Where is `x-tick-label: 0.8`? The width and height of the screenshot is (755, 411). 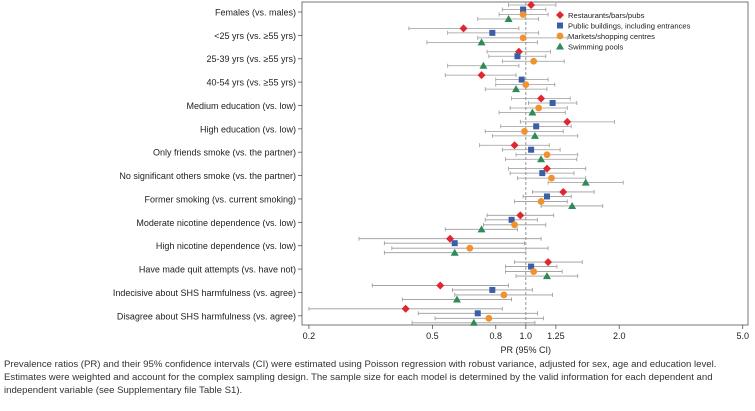
x-tick-label: 0.8 is located at coordinates (495, 336).